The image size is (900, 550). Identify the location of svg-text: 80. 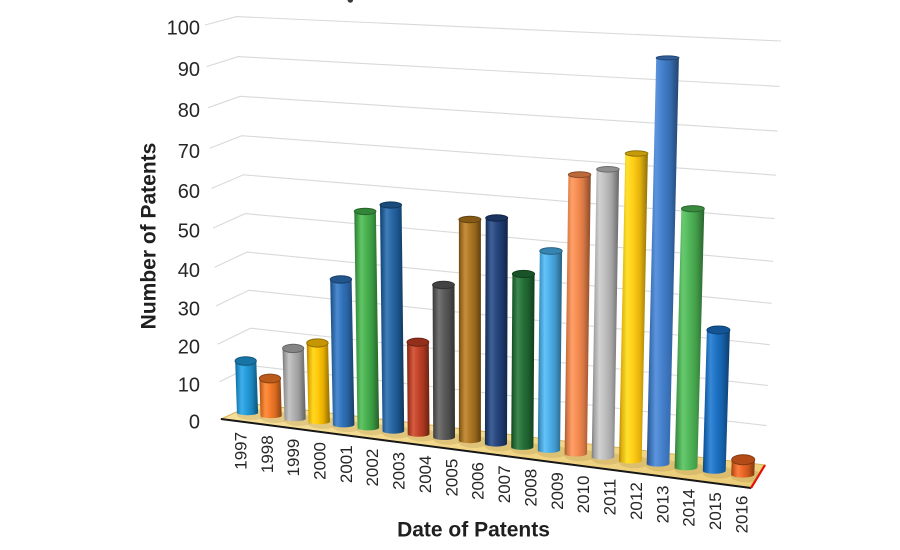
(189, 111).